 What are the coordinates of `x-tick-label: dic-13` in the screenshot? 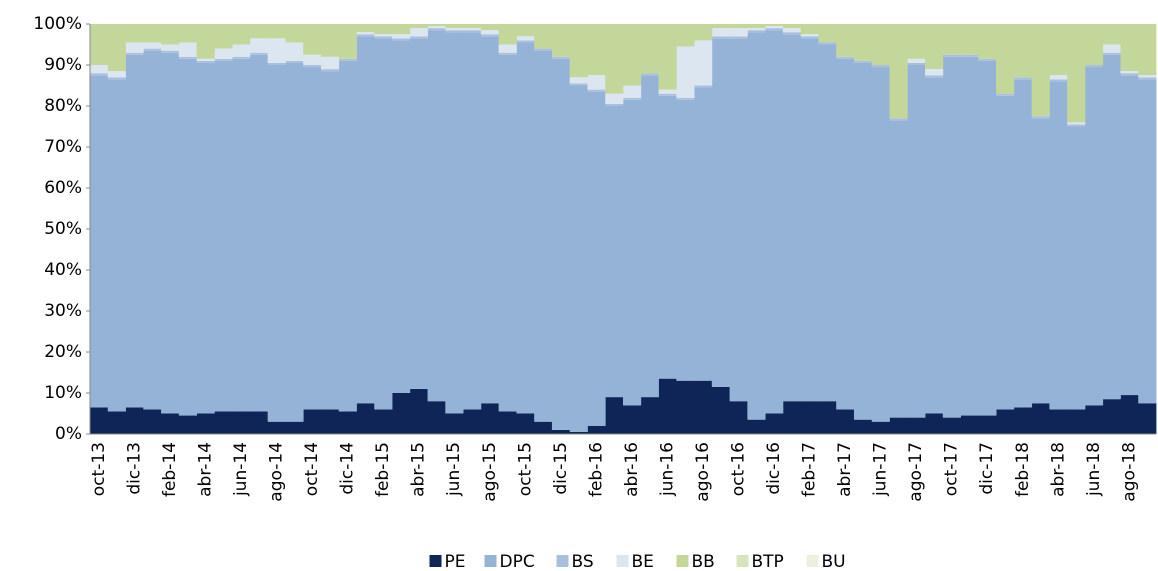 It's located at (134, 468).